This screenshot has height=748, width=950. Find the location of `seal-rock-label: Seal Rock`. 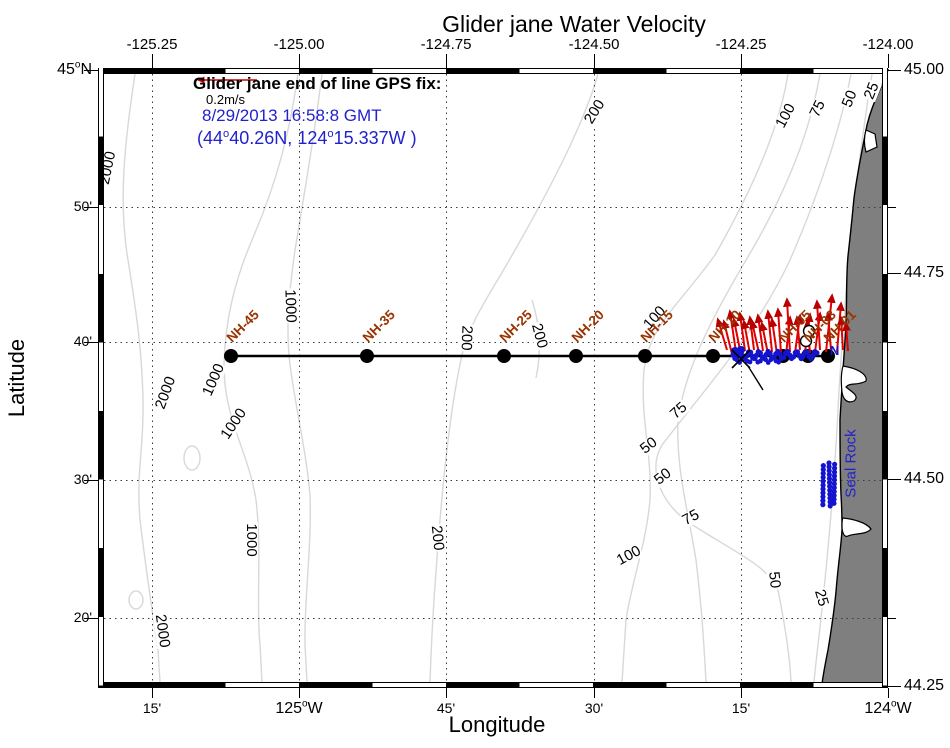

seal-rock-label: Seal Rock is located at coordinates (851, 463).